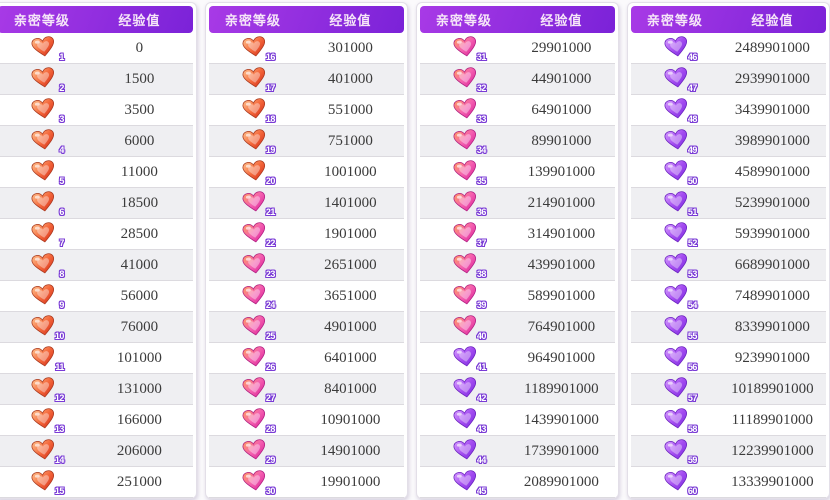  I want to click on level-cell: 36, so click(464, 203).